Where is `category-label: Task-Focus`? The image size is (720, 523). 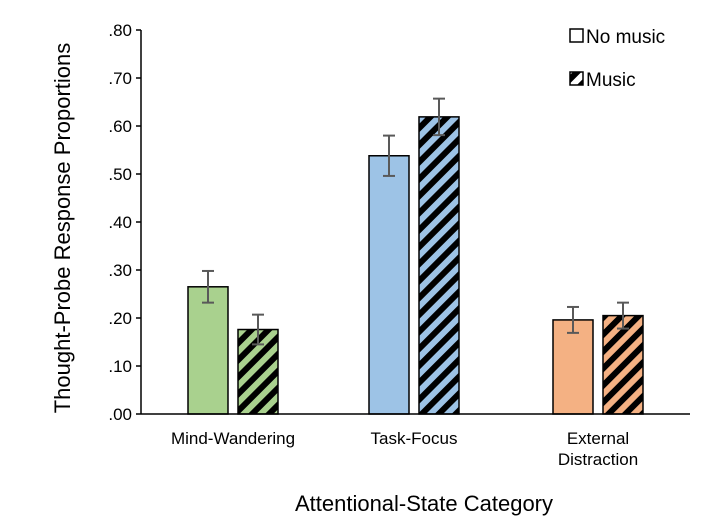
category-label: Task-Focus is located at coordinates (414, 438).